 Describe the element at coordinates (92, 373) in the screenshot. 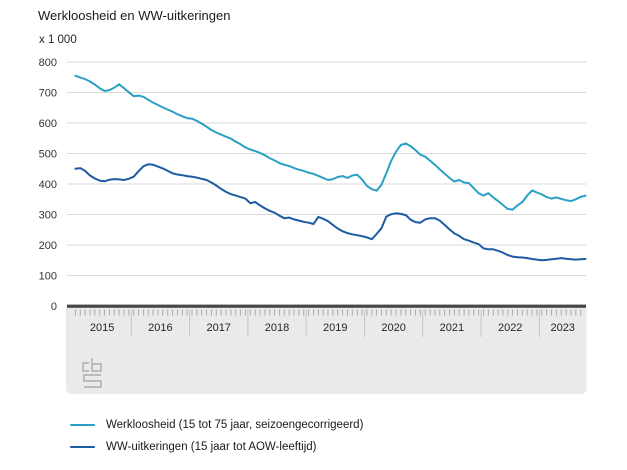

I see `cbs-logo` at that location.